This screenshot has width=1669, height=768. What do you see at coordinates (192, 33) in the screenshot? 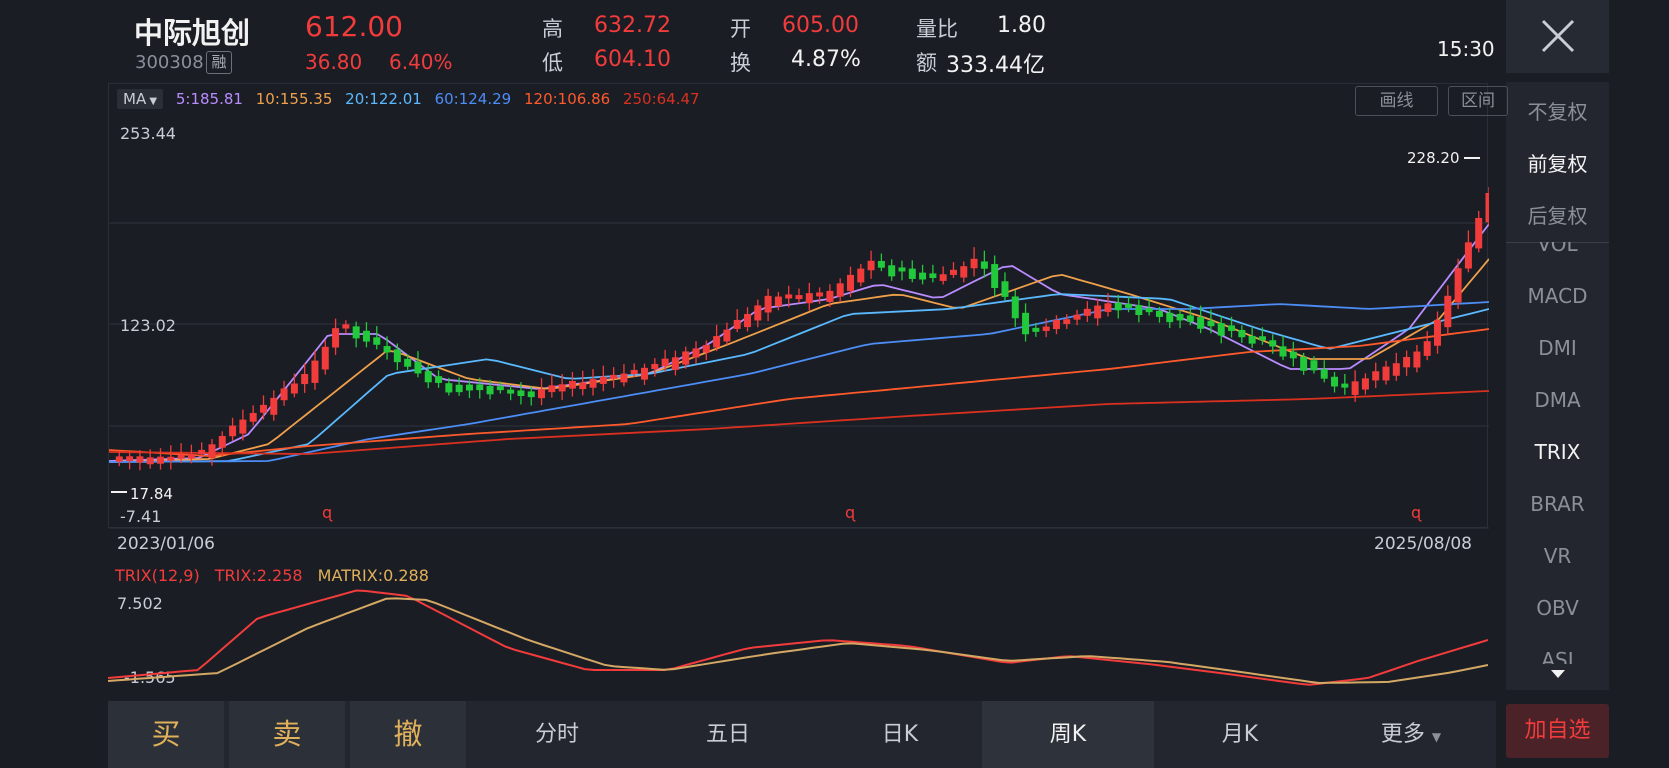
I see `stock-name: 中际旭创` at bounding box center [192, 33].